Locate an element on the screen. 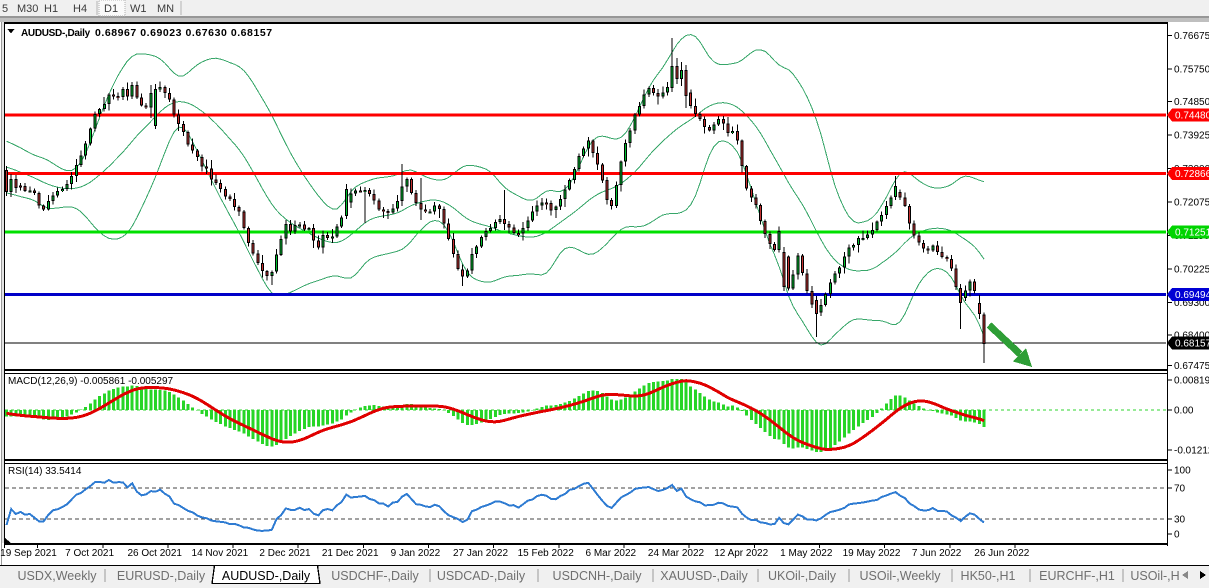 The width and height of the screenshot is (1209, 588). svg-text: 0.71251 is located at coordinates (1192, 233).